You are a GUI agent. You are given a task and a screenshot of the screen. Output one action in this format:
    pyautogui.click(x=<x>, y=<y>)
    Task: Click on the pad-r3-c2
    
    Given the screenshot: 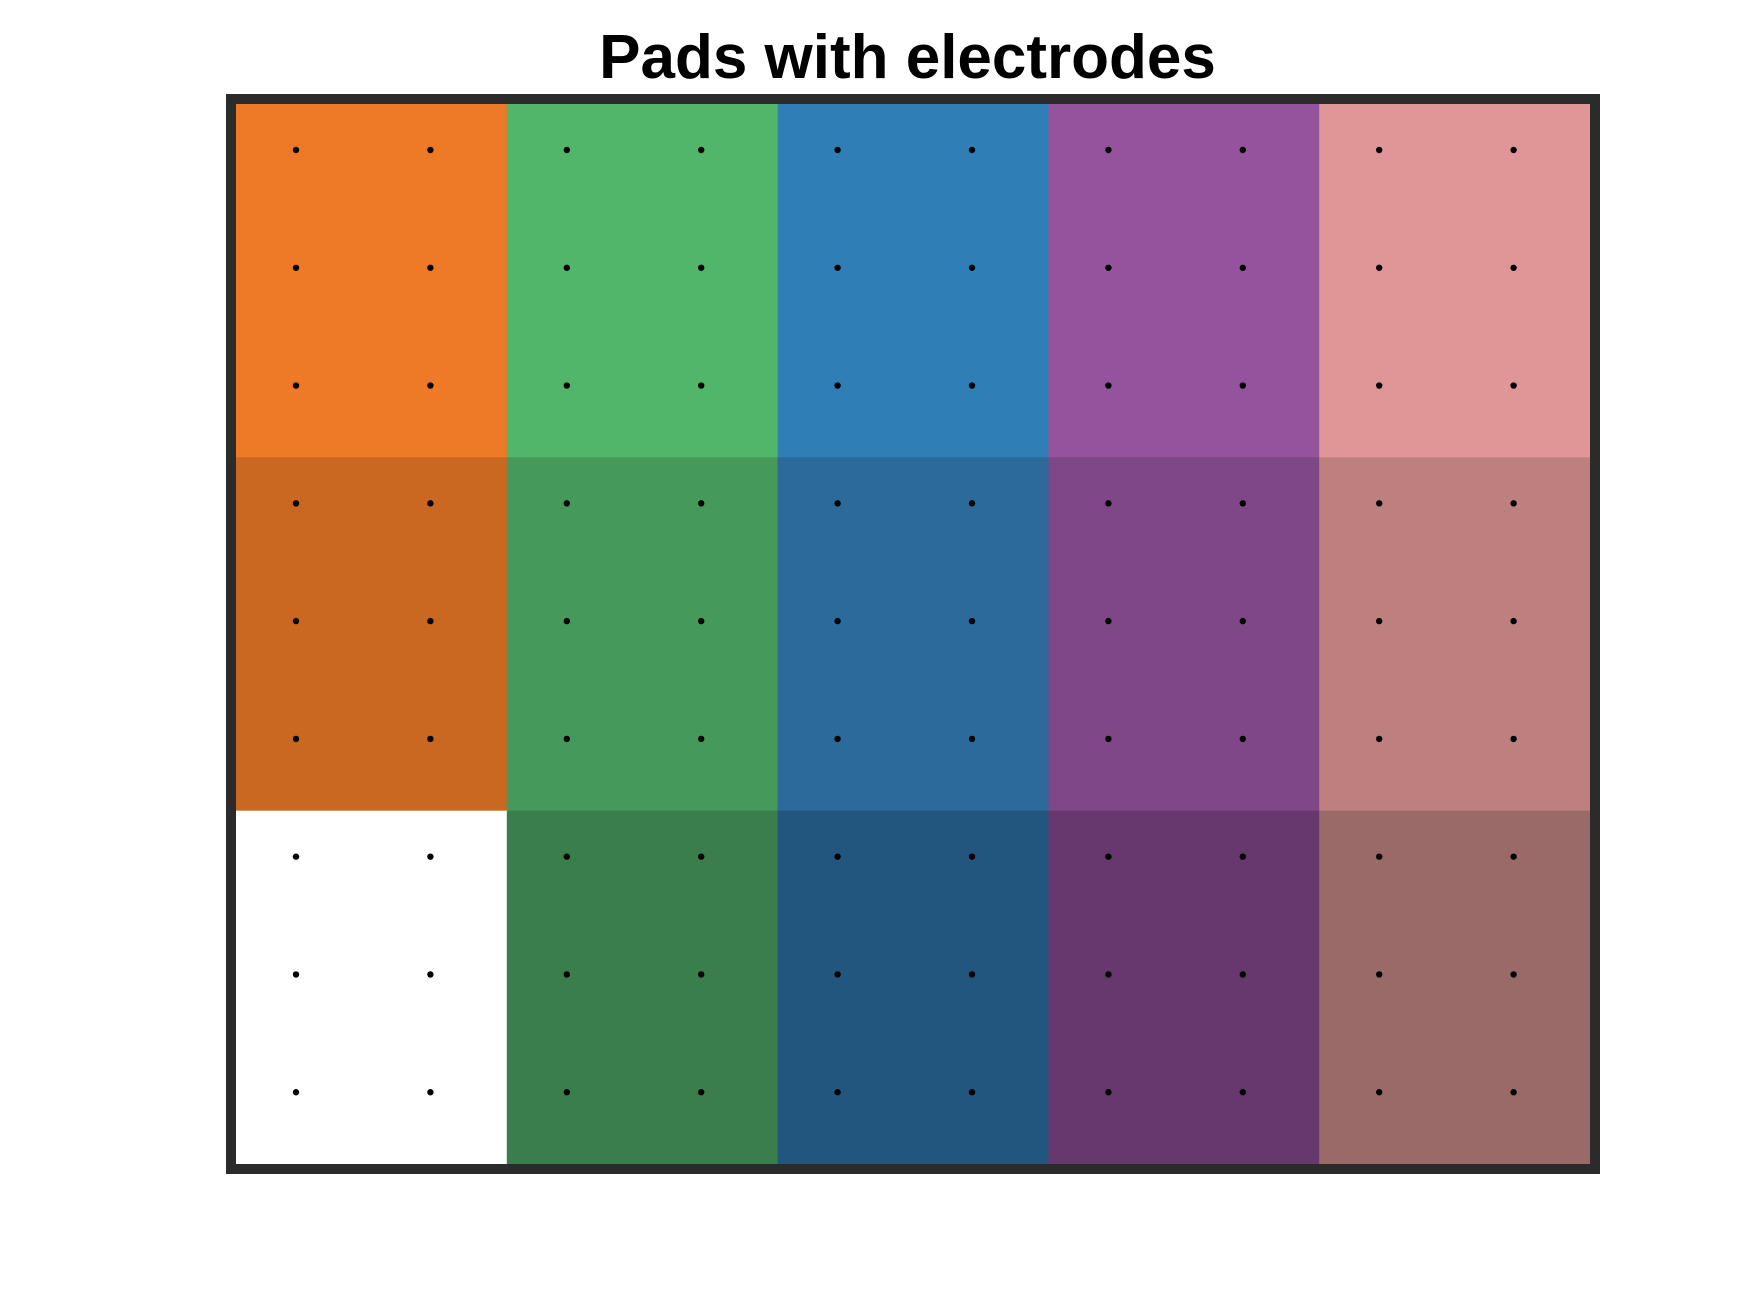 What is the action you would take?
    pyautogui.click(x=642, y=987)
    